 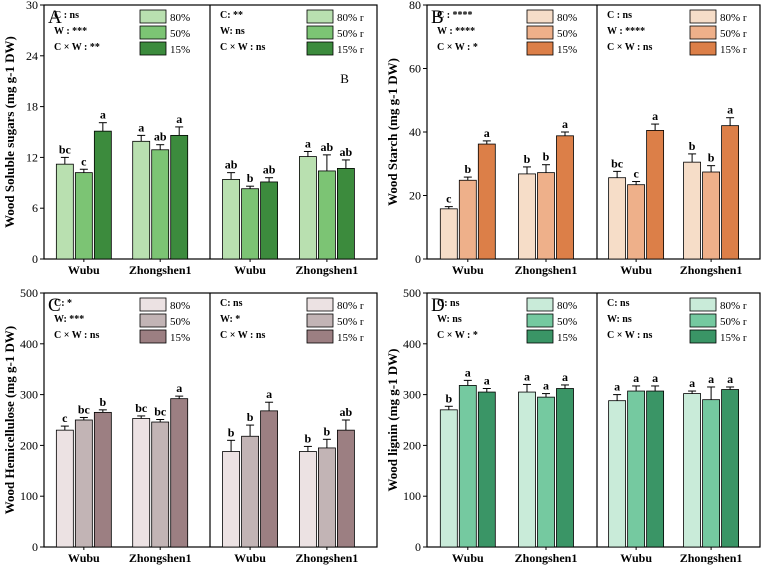 I want to click on y-tick-label: 40, so click(x=415, y=132).